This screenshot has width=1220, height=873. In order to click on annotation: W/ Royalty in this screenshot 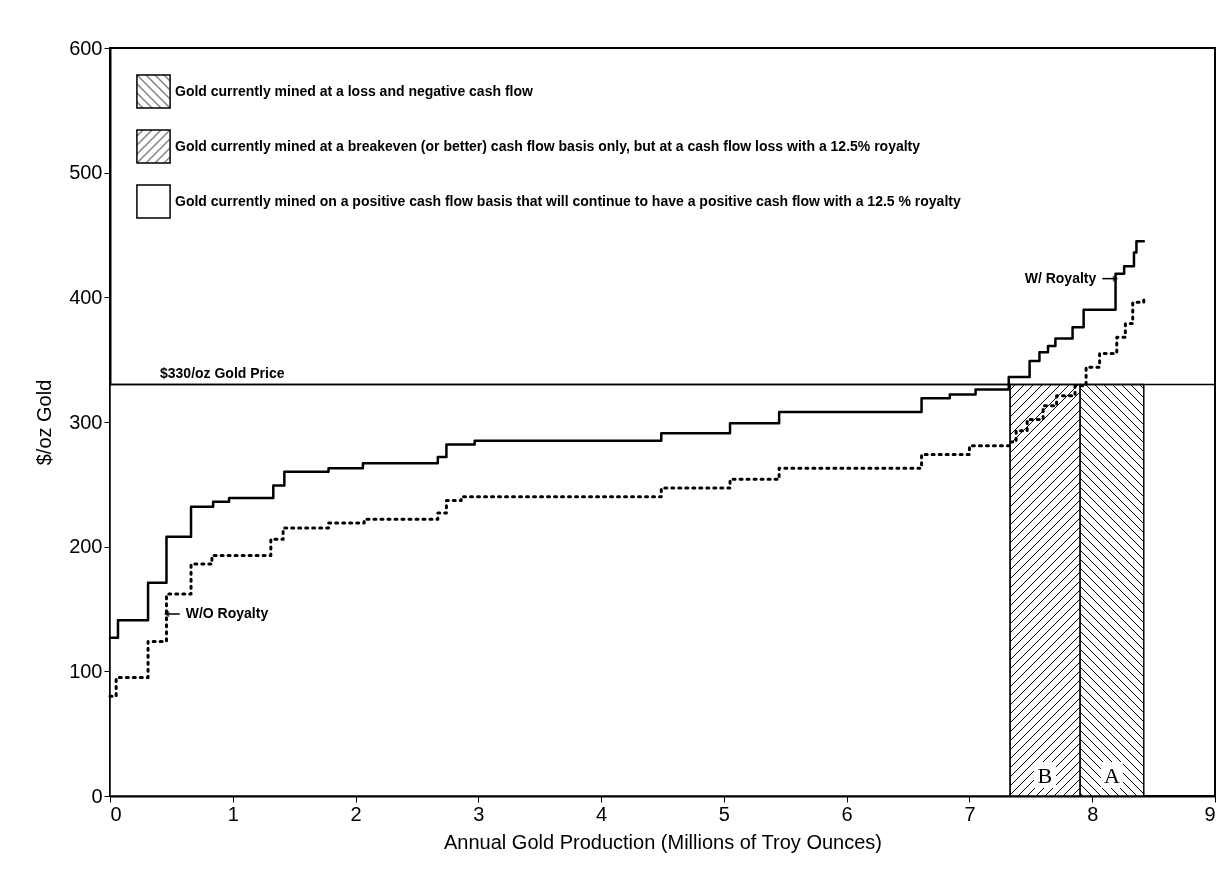, I will do `click(1060, 277)`.